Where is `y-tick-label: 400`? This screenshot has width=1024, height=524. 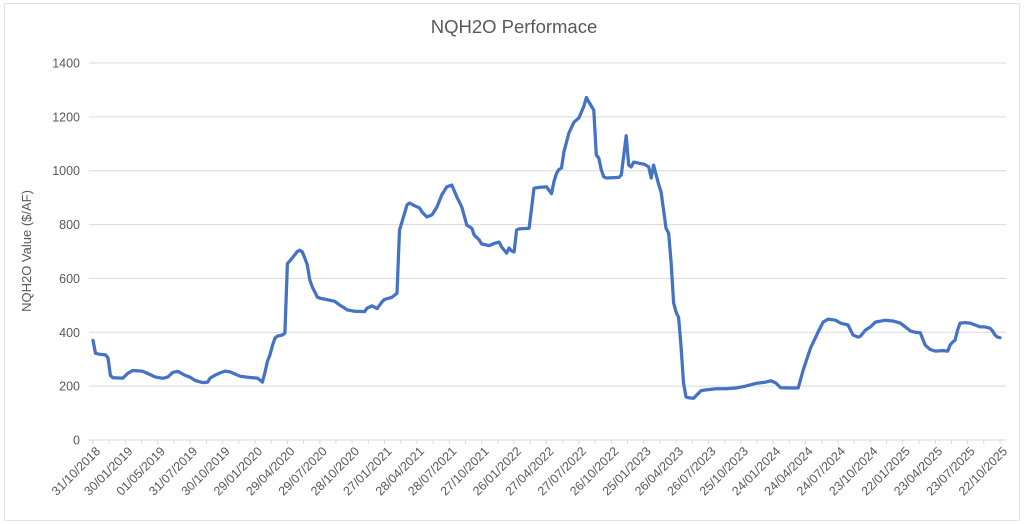
y-tick-label: 400 is located at coordinates (69, 333).